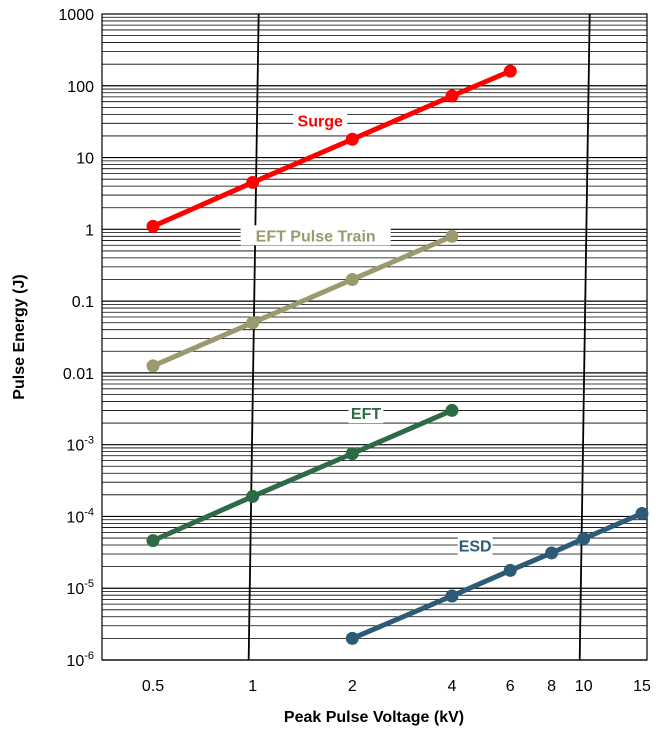 The height and width of the screenshot is (734, 656). I want to click on series-label: EFT Pulse Train, so click(316, 236).